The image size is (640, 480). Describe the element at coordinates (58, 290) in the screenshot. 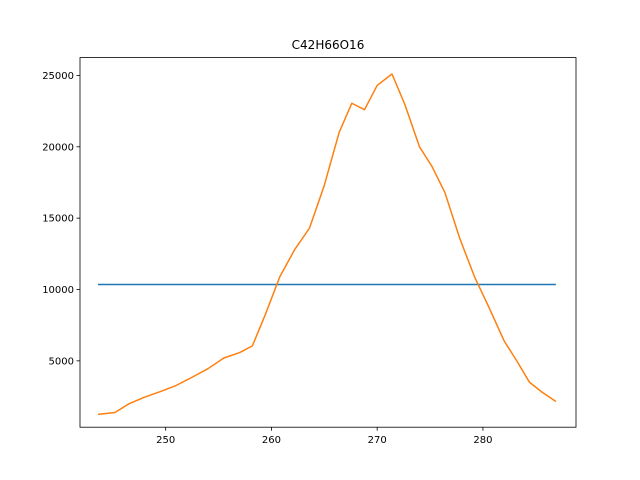

I see `y-tick-label: 10000` at that location.